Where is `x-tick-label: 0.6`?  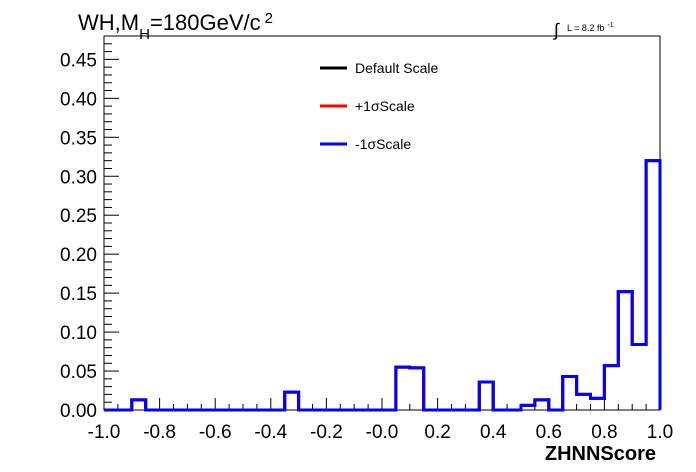 x-tick-label: 0.6 is located at coordinates (549, 432).